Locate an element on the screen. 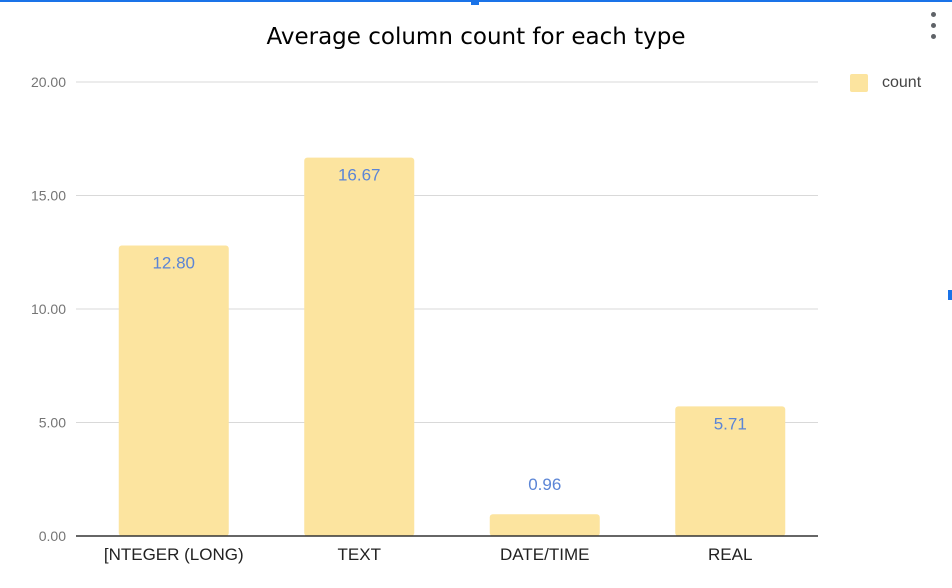  data-label: 5.71 is located at coordinates (730, 423).